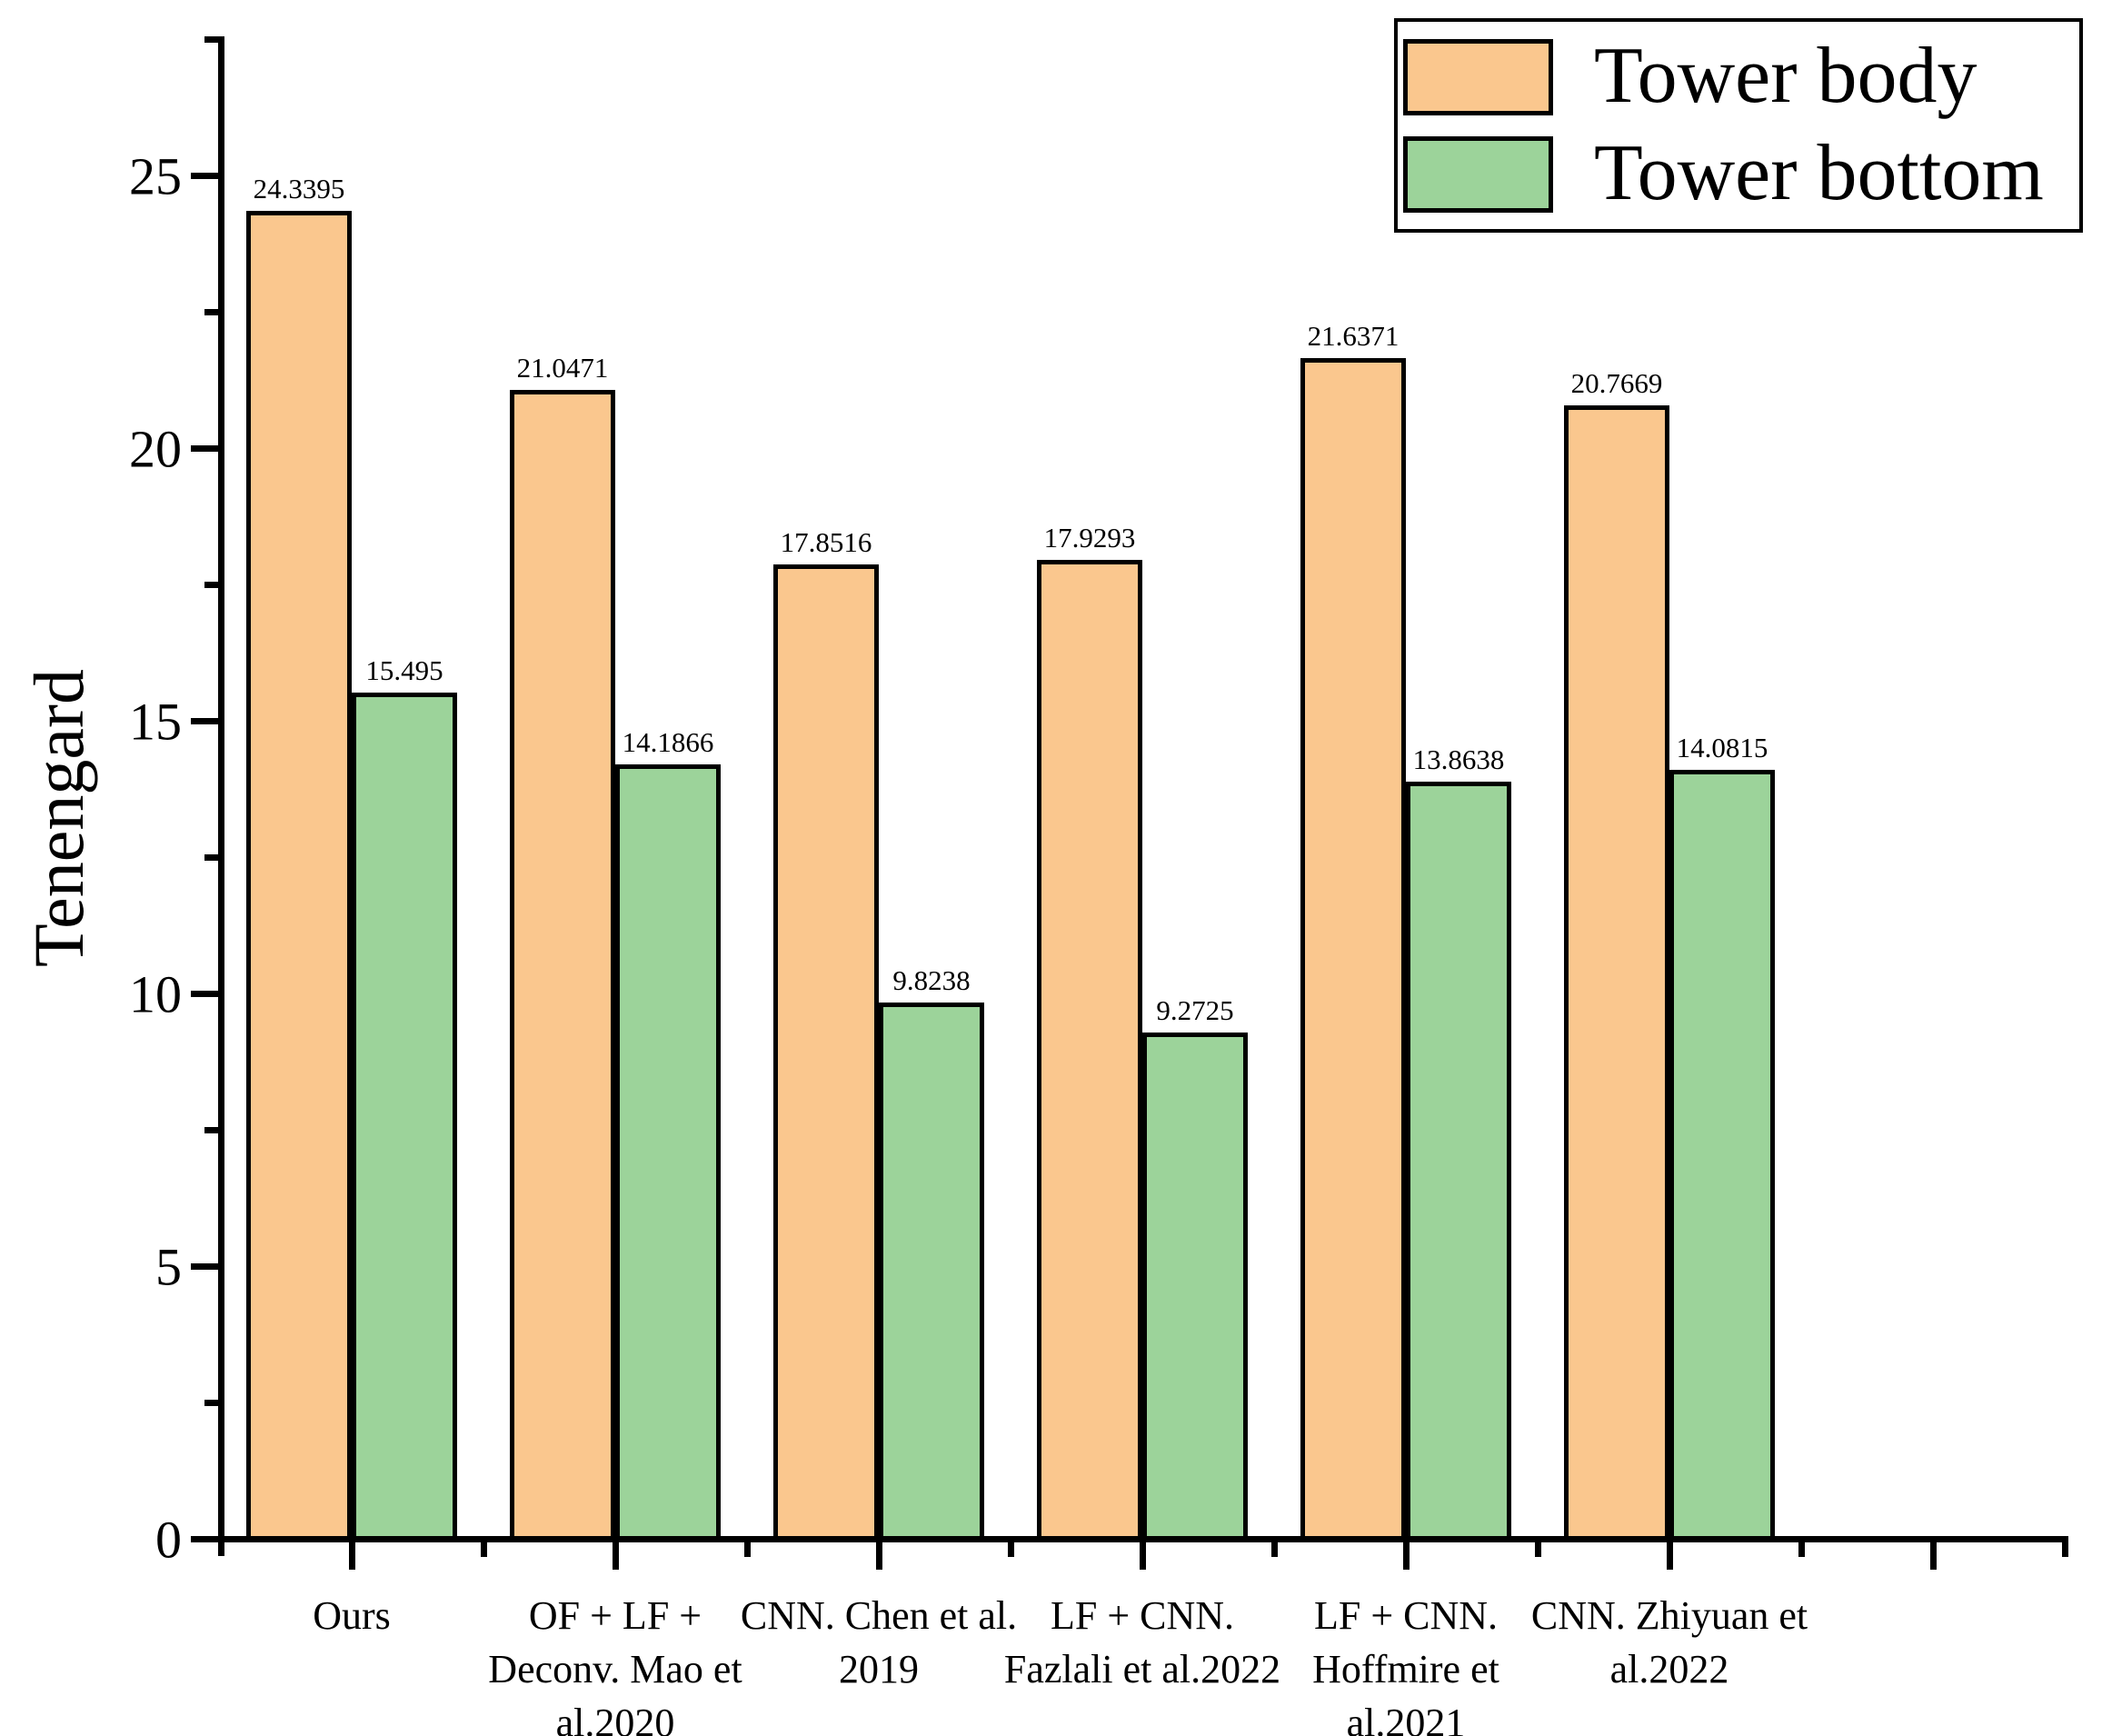  Describe the element at coordinates (615, 1616) in the screenshot. I see `x-category-label-line: OF + LF +` at that location.